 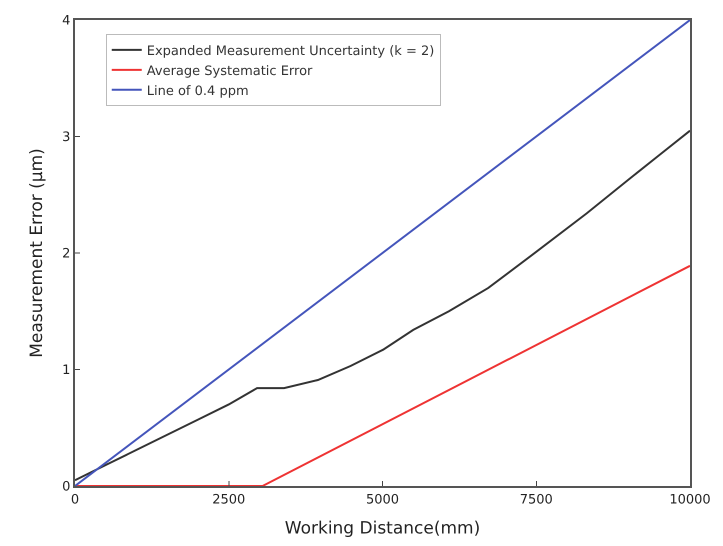 What do you see at coordinates (37, 253) in the screenshot?
I see `y-axis-title: Measurement Error (µm)` at bounding box center [37, 253].